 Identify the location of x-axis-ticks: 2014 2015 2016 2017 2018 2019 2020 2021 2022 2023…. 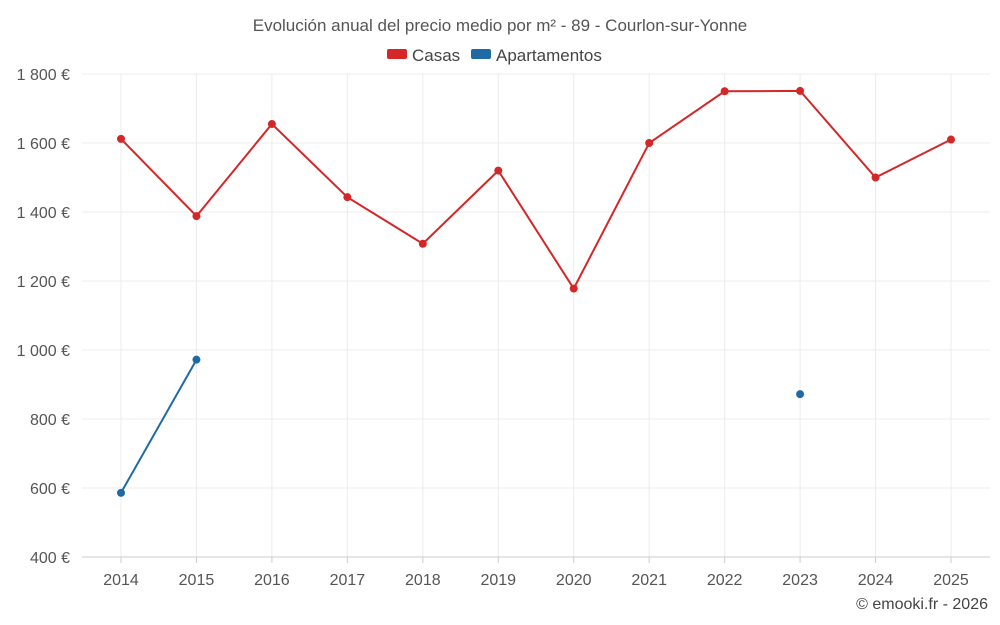
(536, 580).